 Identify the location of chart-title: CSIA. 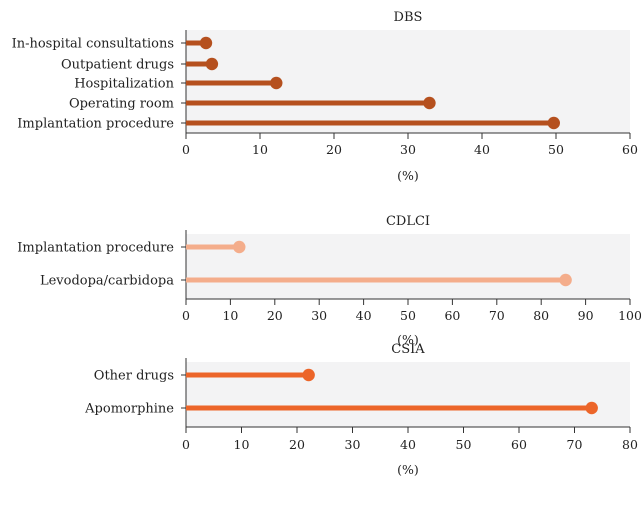
(408, 349).